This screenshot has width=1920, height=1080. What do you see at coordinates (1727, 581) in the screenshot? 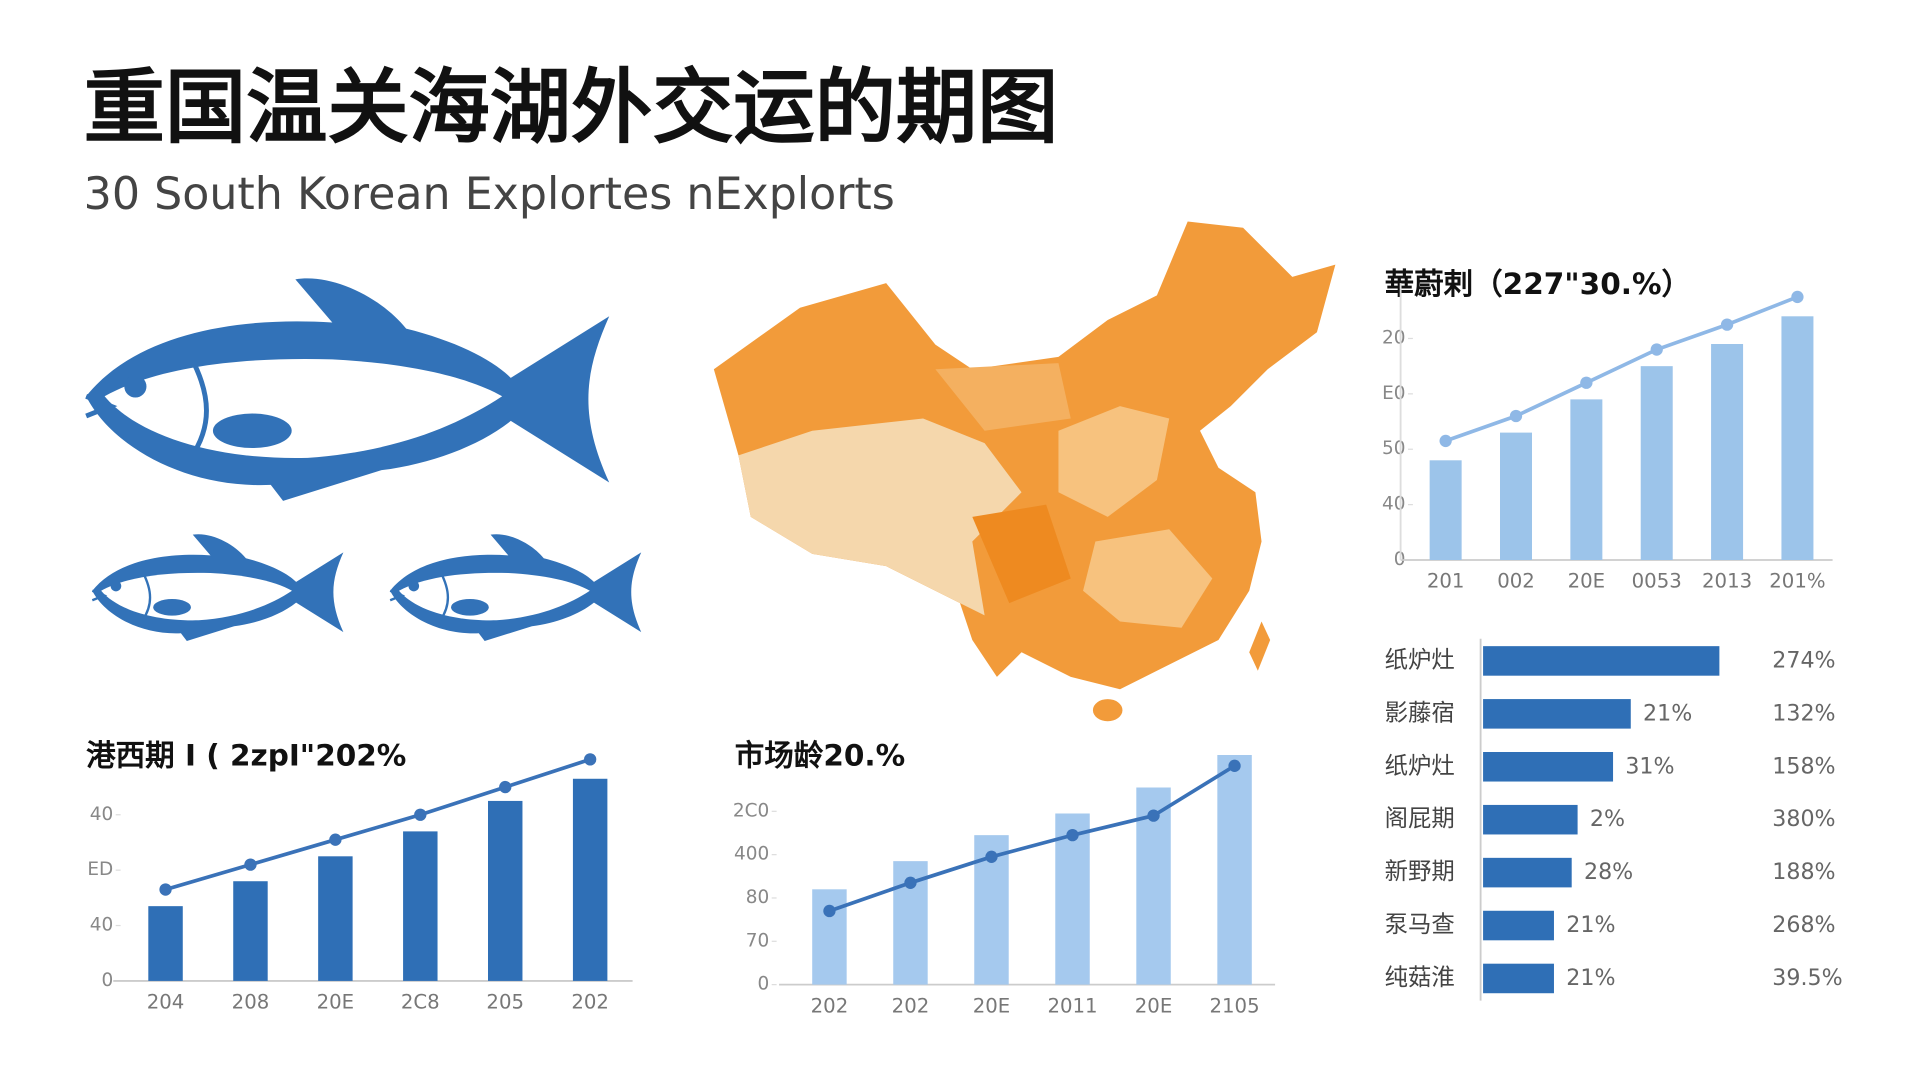
I see `x-tick-label: 2013` at bounding box center [1727, 581].